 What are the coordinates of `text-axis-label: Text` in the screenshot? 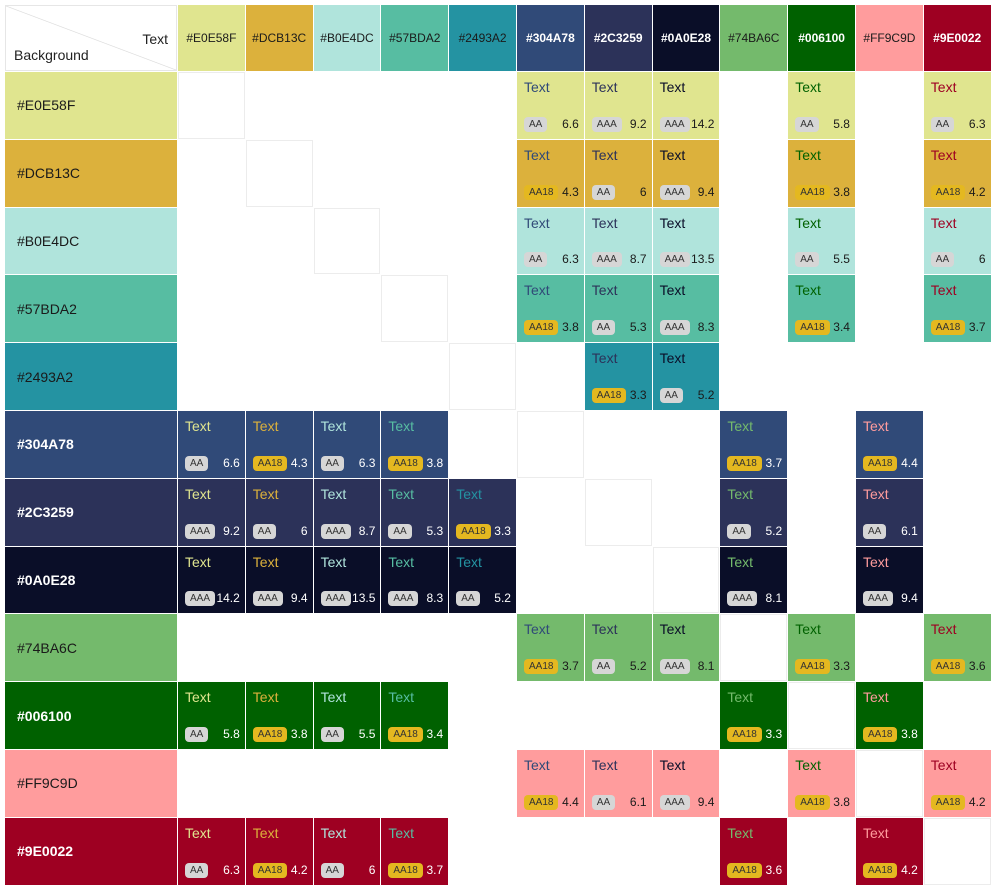 It's located at (155, 39).